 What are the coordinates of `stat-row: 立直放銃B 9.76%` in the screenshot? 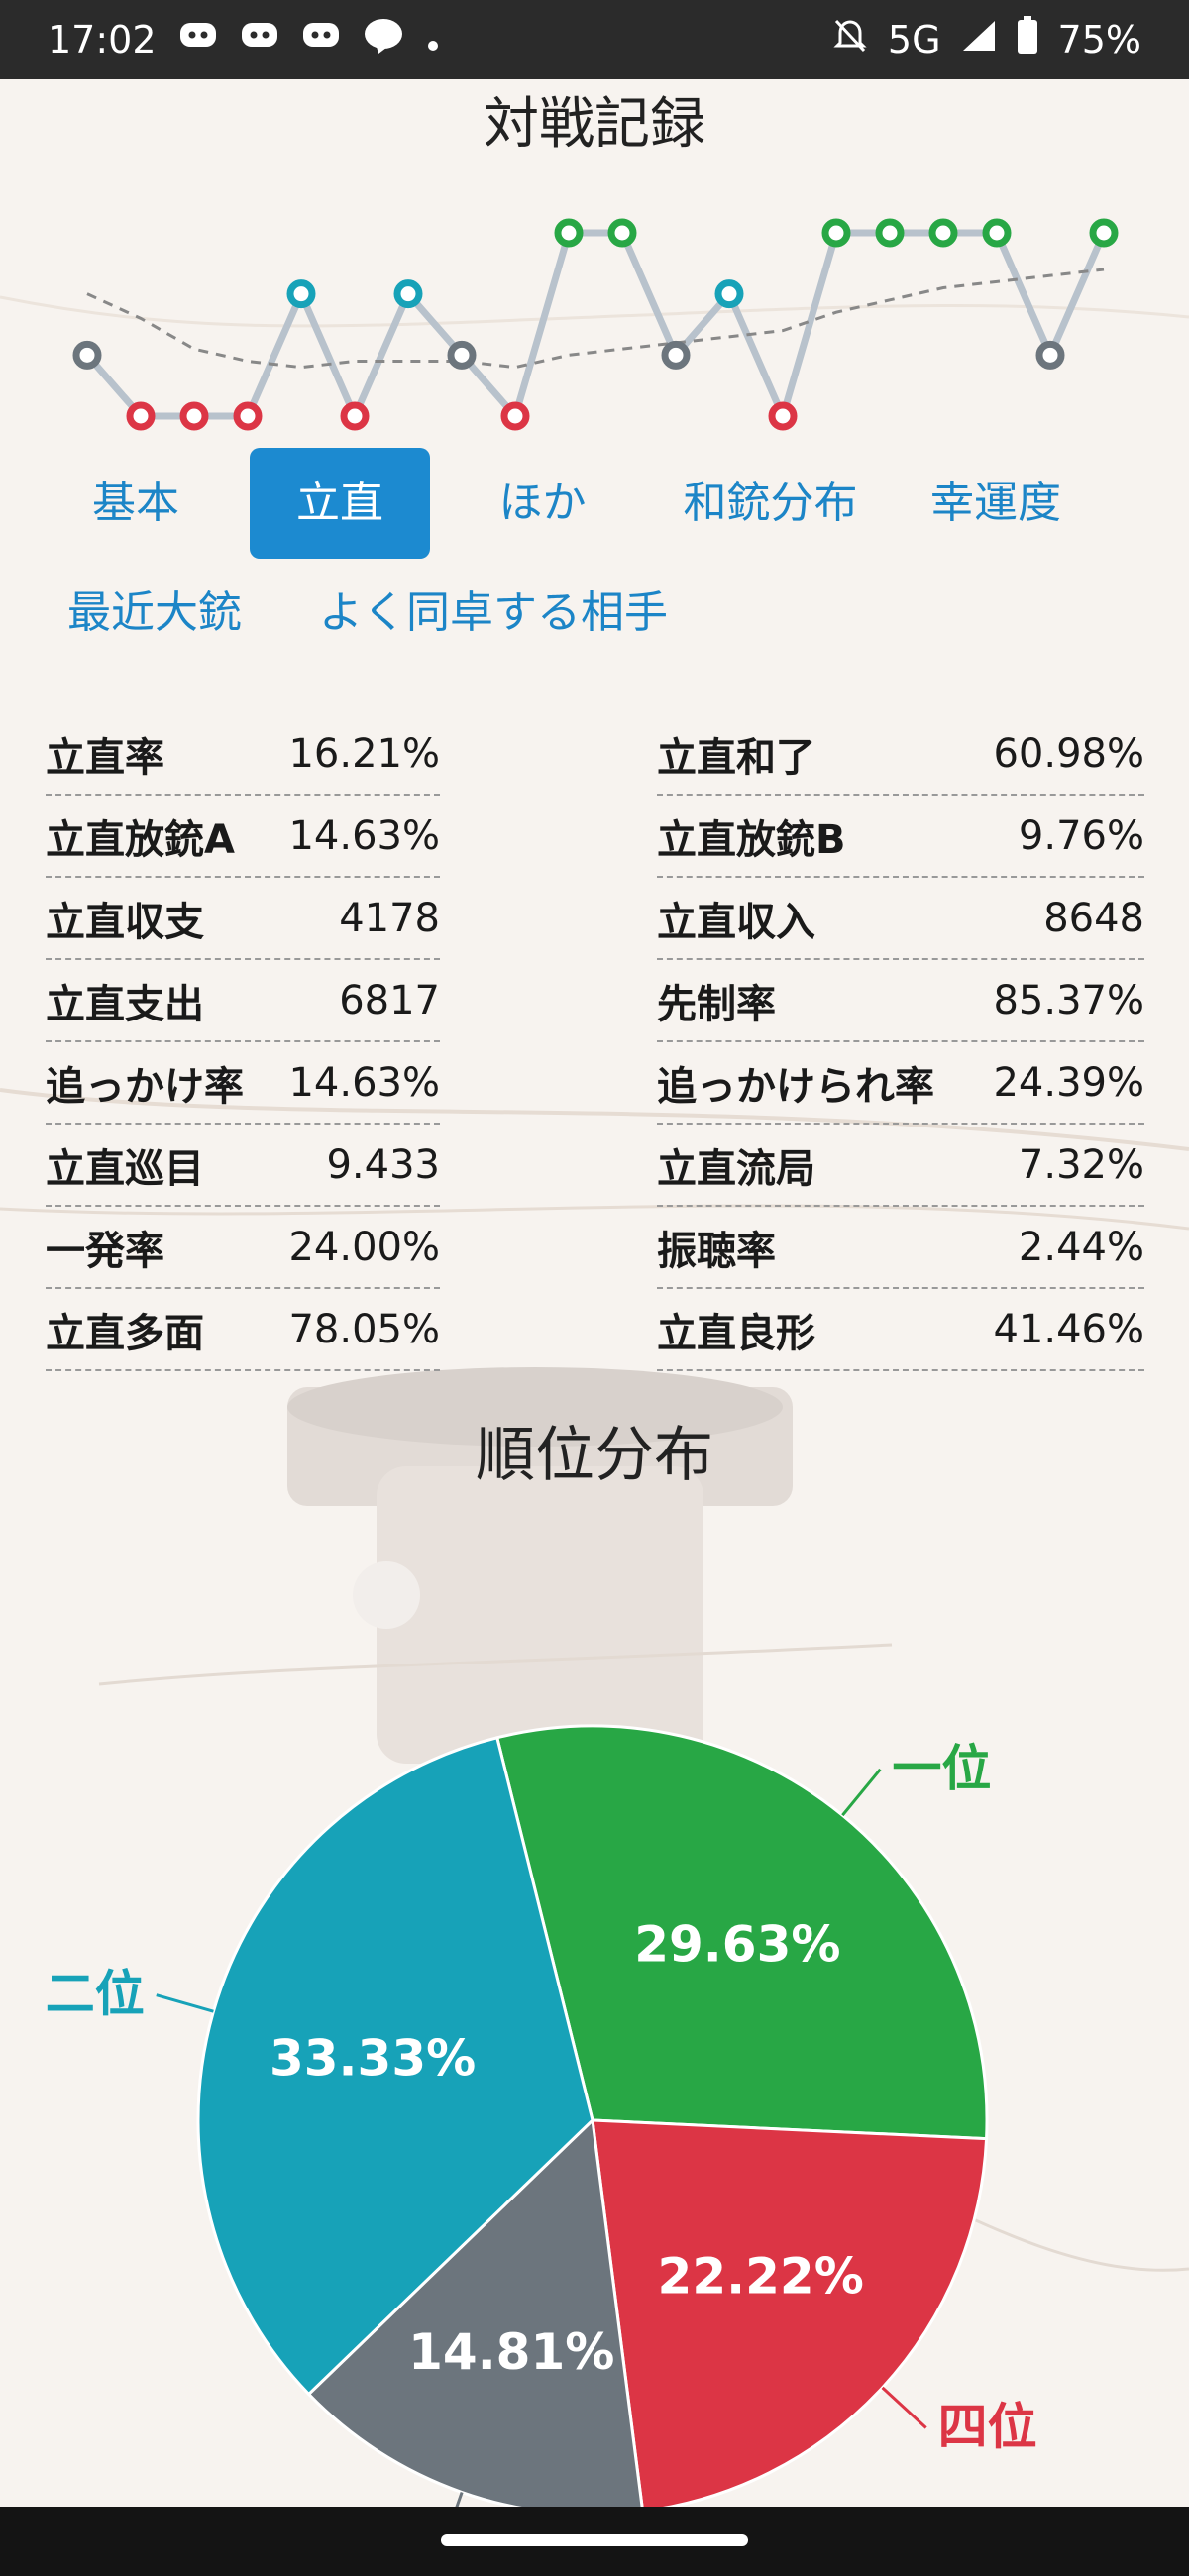 It's located at (900, 837).